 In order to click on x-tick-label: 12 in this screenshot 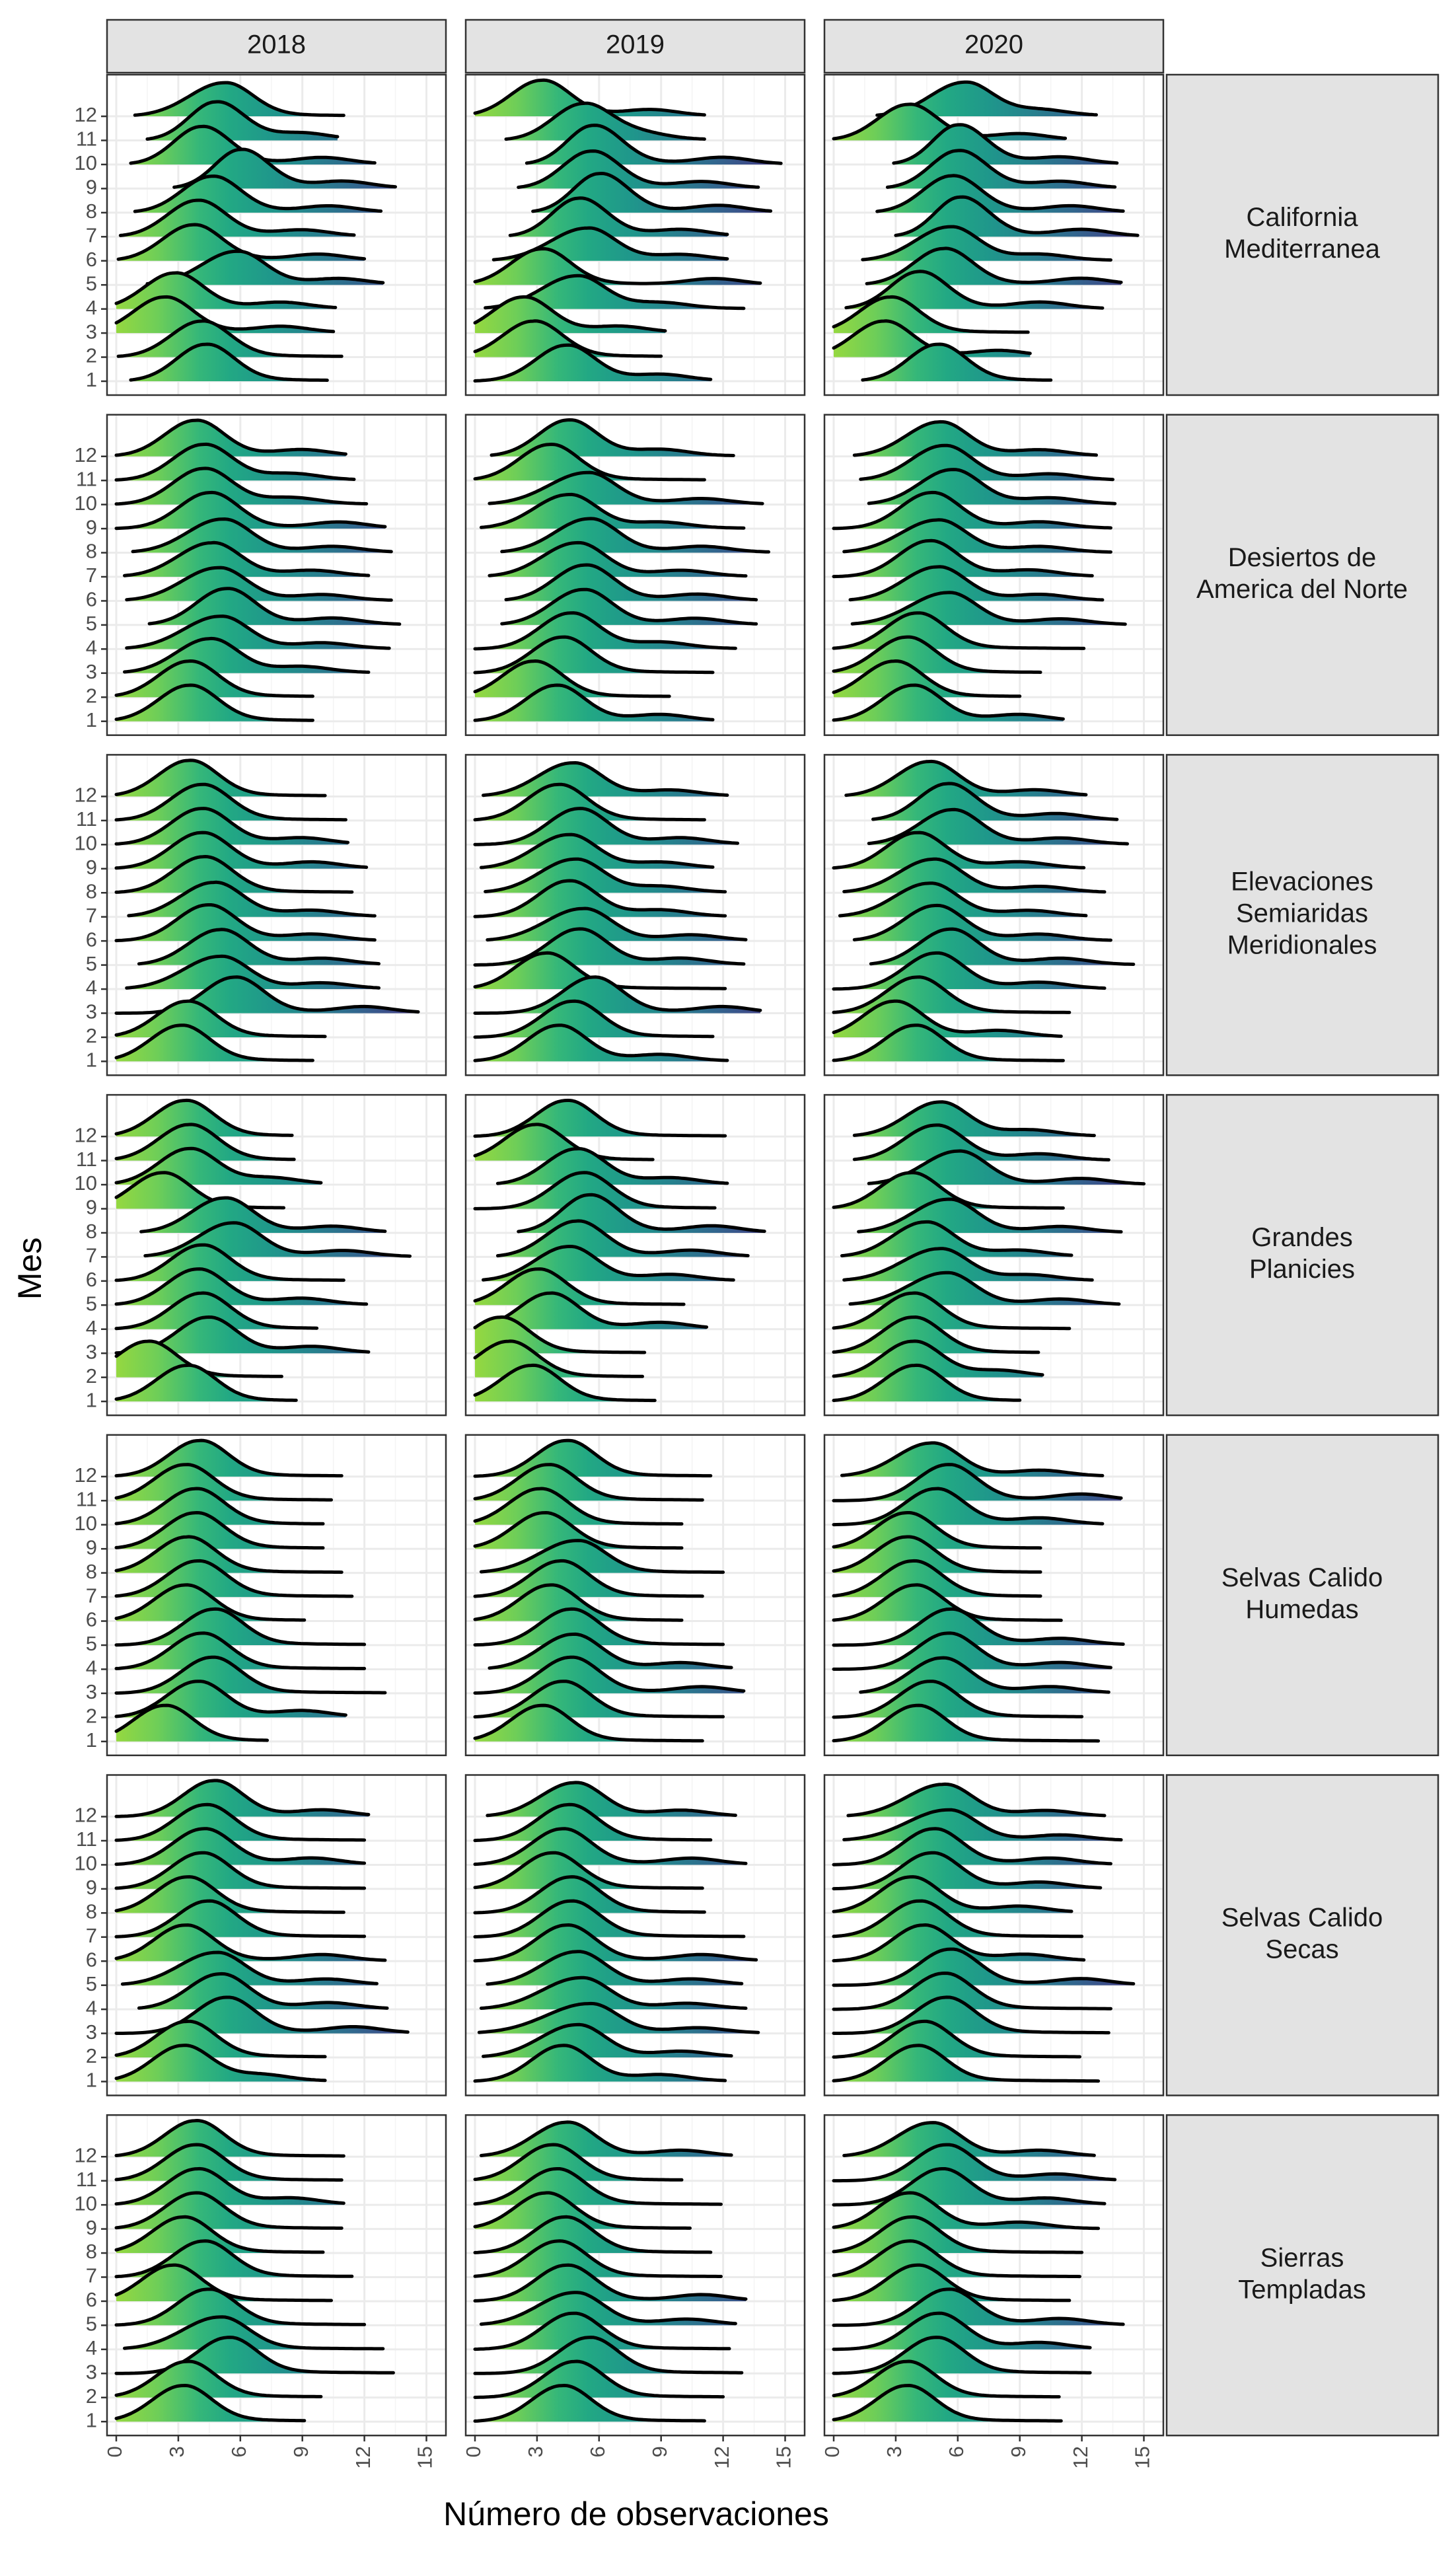, I will do `click(363, 2457)`.